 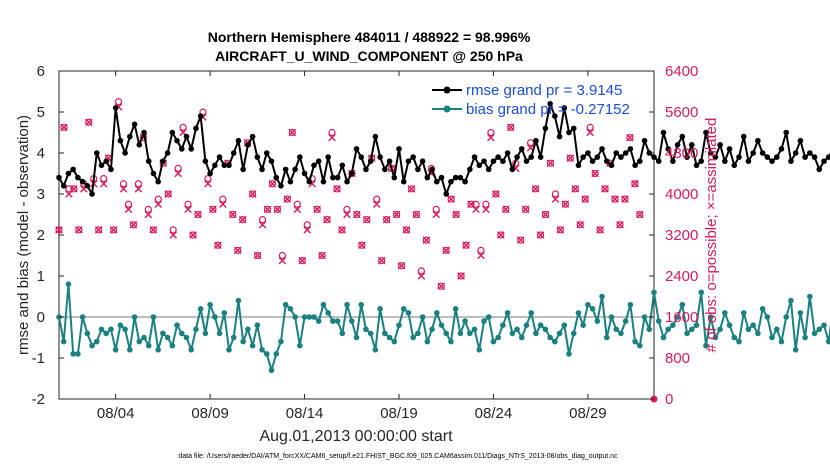 What do you see at coordinates (673, 235) in the screenshot?
I see `right-y-axis-ticks: 0 800 1600 2400 3200 4000 4800 5600 6400` at bounding box center [673, 235].